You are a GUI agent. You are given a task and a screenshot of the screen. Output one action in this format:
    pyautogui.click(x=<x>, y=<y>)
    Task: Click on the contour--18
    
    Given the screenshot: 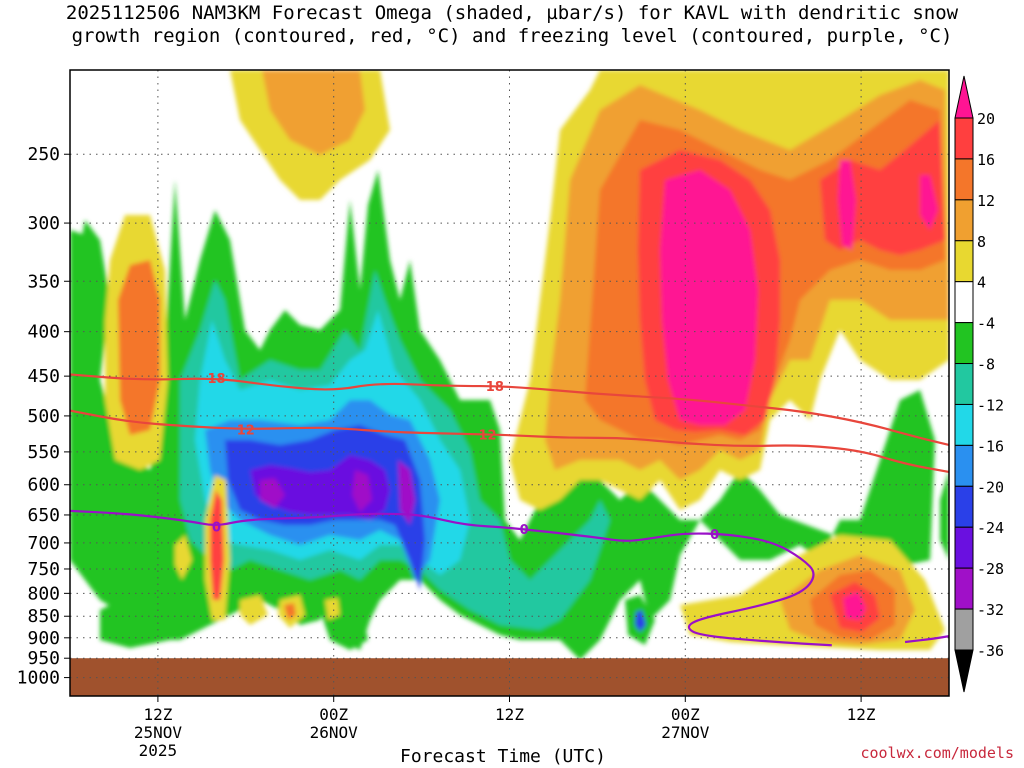 What is the action you would take?
    pyautogui.click(x=509, y=410)
    